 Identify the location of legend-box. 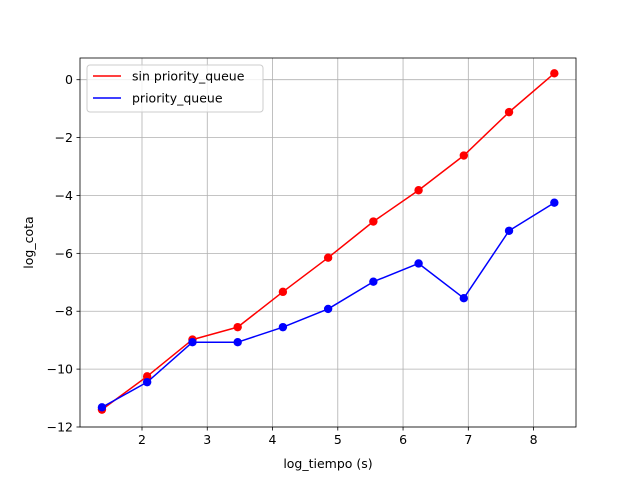
(175, 88).